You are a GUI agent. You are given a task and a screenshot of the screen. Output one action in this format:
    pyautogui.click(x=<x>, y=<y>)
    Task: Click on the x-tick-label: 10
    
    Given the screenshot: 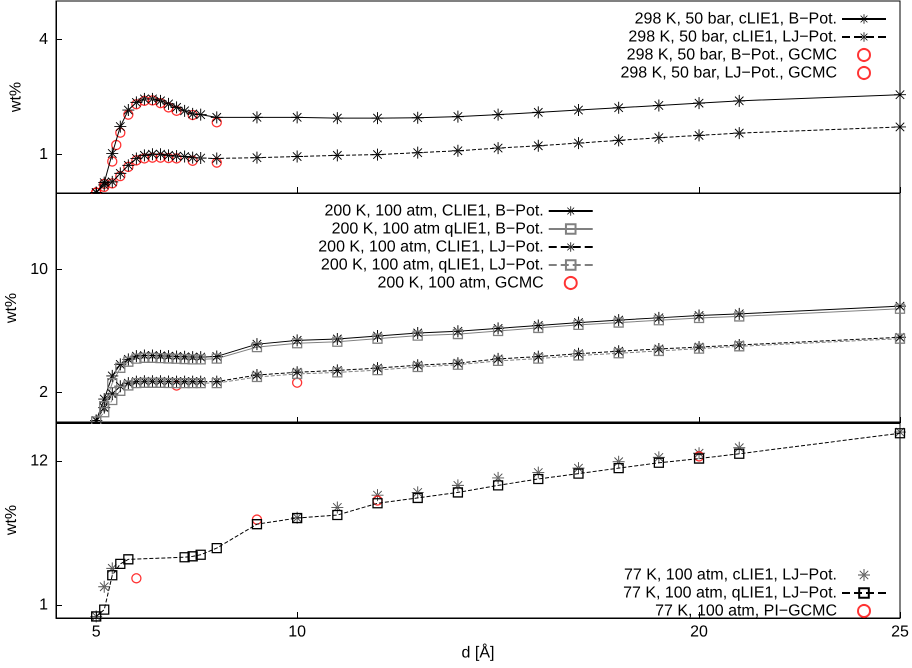 What is the action you would take?
    pyautogui.click(x=297, y=632)
    